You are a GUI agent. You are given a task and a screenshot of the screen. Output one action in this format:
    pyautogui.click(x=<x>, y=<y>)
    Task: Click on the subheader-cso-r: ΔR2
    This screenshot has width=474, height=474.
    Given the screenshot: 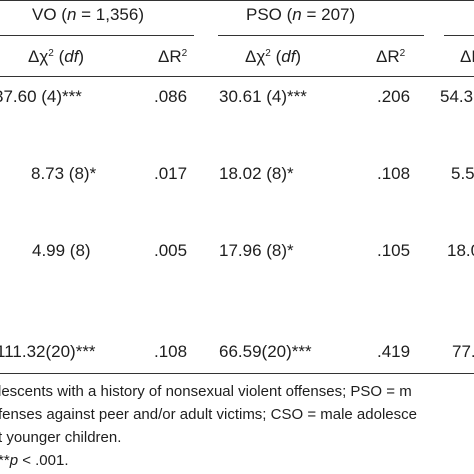 What is the action you would take?
    pyautogui.click(x=467, y=56)
    